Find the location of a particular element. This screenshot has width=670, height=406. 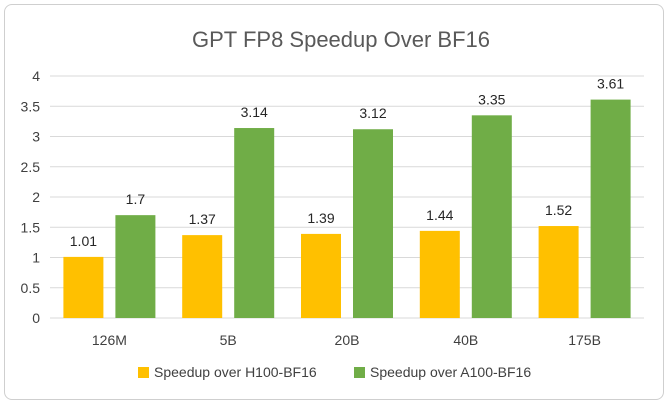

x-tick-label: 126M is located at coordinates (109, 340).